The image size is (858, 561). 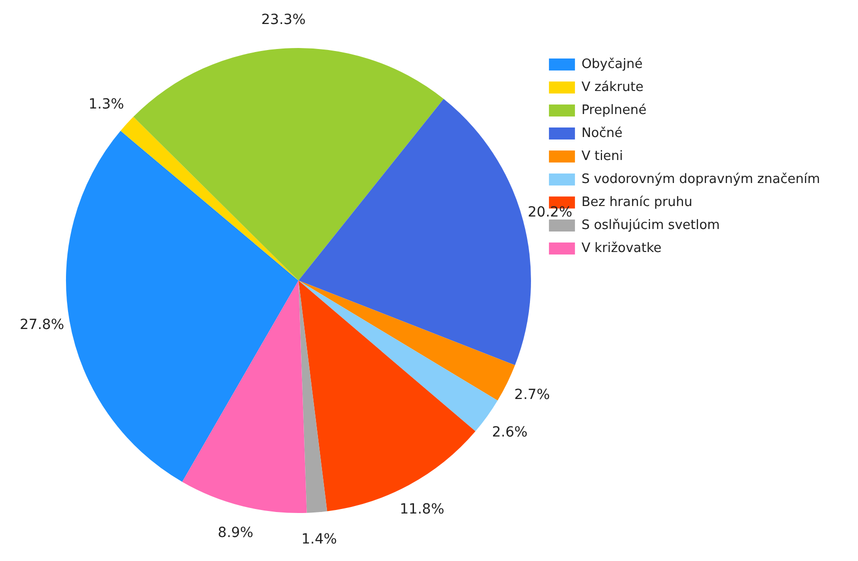 What do you see at coordinates (602, 156) in the screenshot?
I see `legend-label: V tieni` at bounding box center [602, 156].